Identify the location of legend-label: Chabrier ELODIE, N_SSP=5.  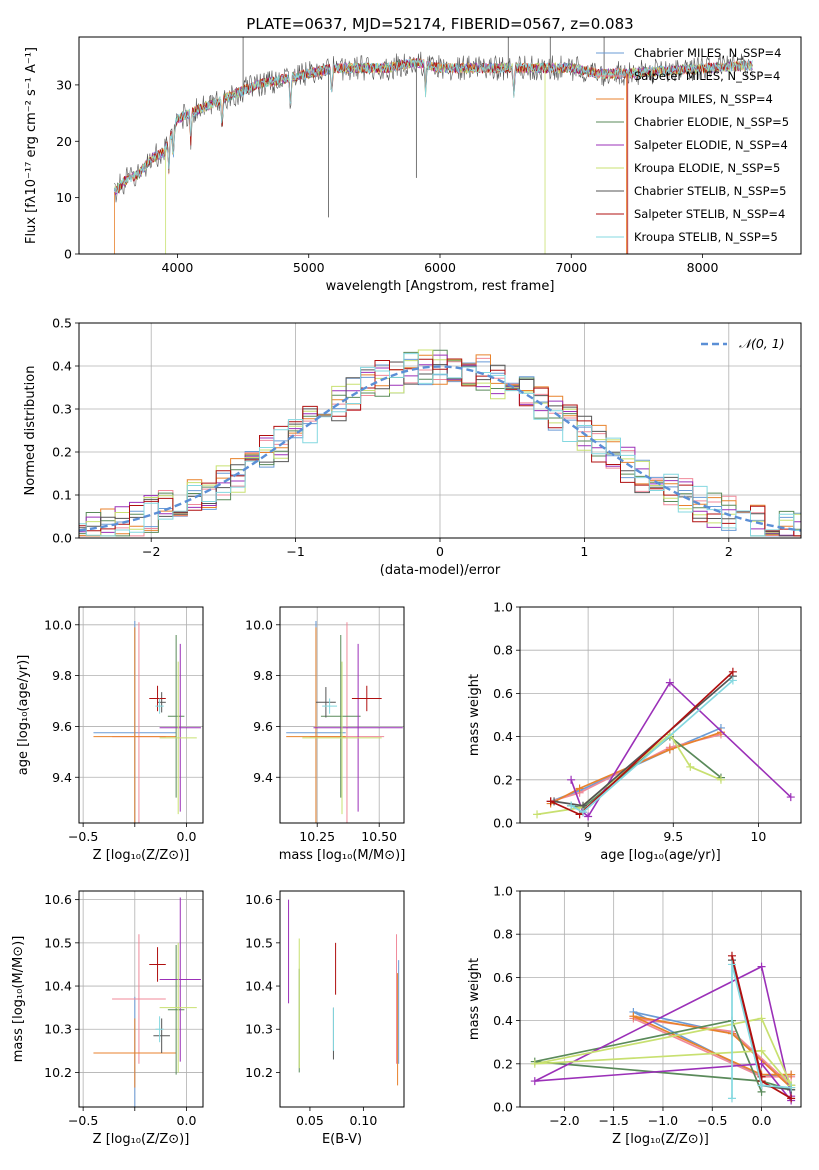
(711, 122).